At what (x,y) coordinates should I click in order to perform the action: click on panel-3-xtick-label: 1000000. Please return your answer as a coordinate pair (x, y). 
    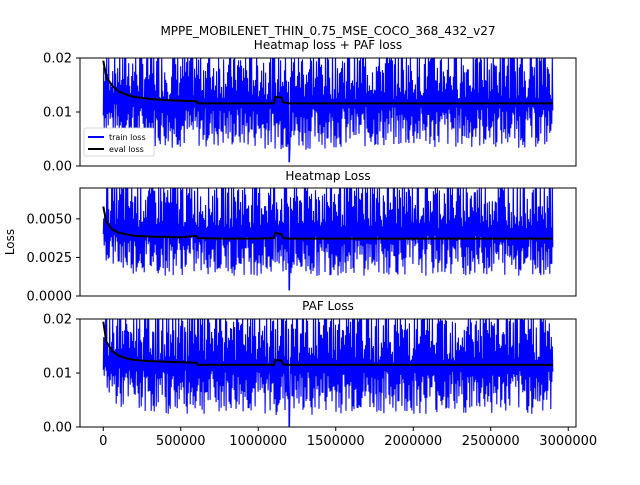
    Looking at the image, I should click on (258, 441).